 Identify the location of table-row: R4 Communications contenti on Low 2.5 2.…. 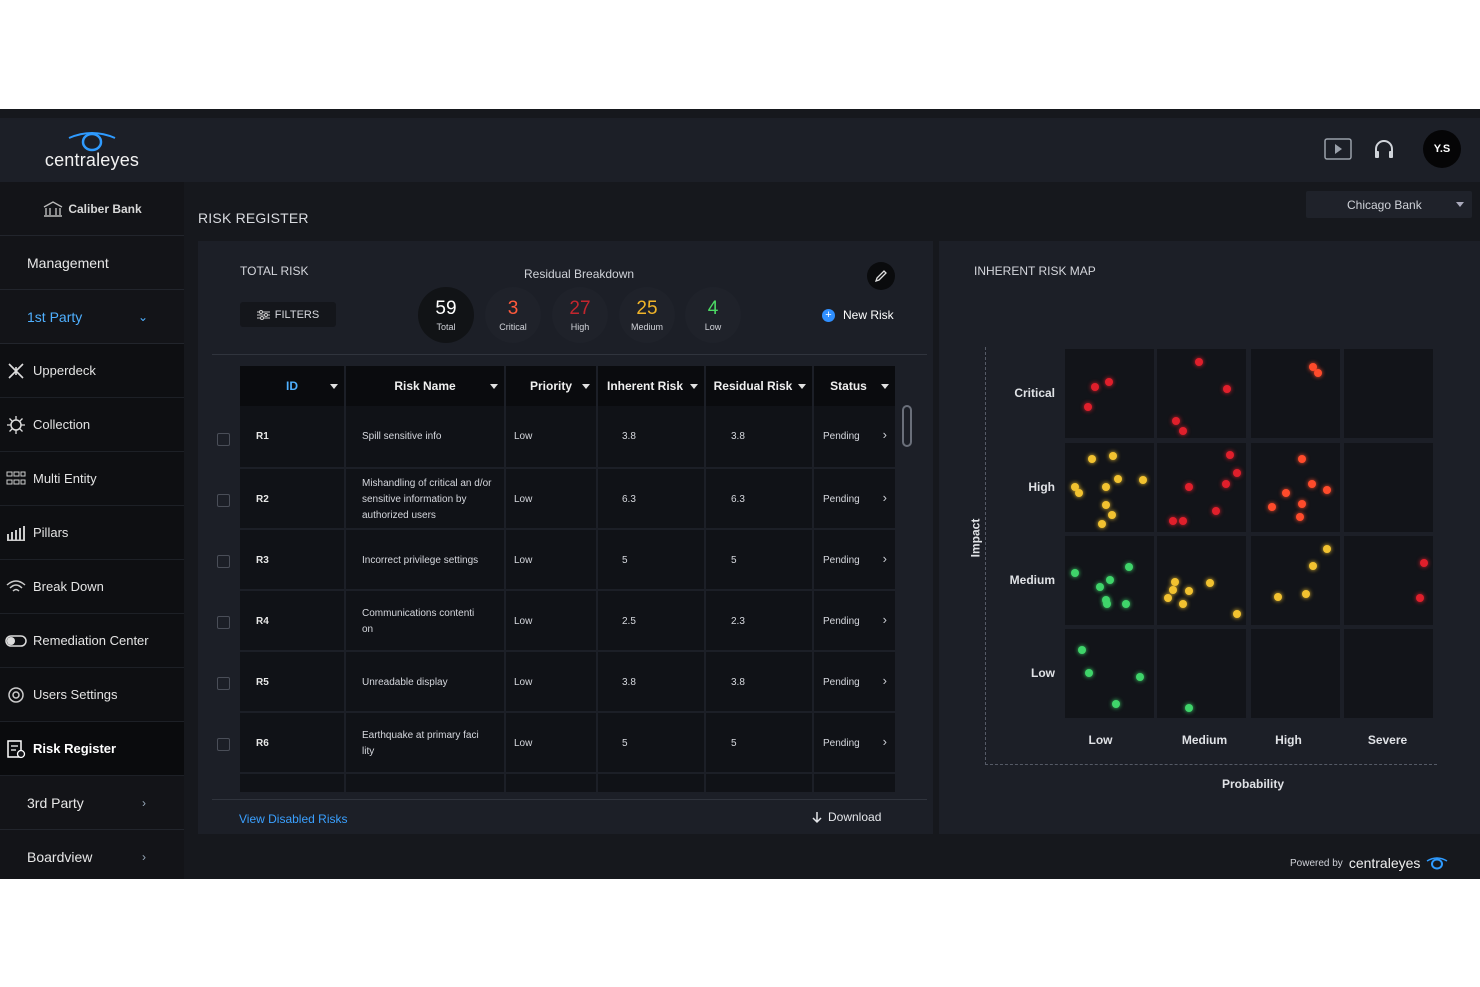
(567, 621).